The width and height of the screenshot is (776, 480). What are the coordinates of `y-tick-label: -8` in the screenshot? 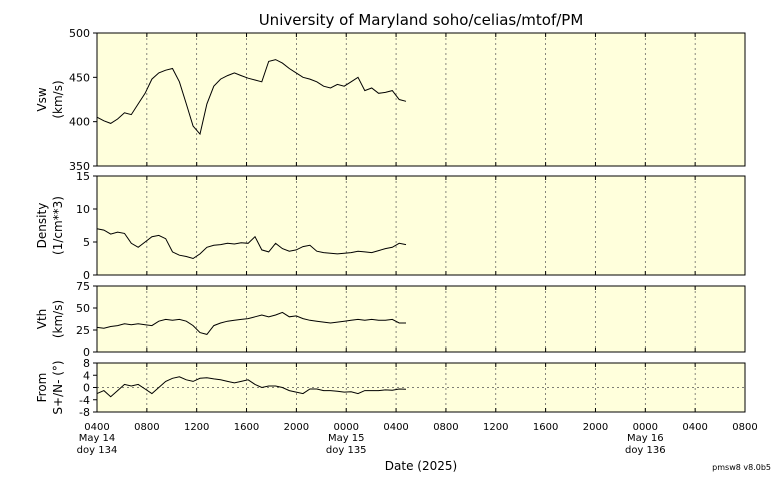 It's located at (84, 412).